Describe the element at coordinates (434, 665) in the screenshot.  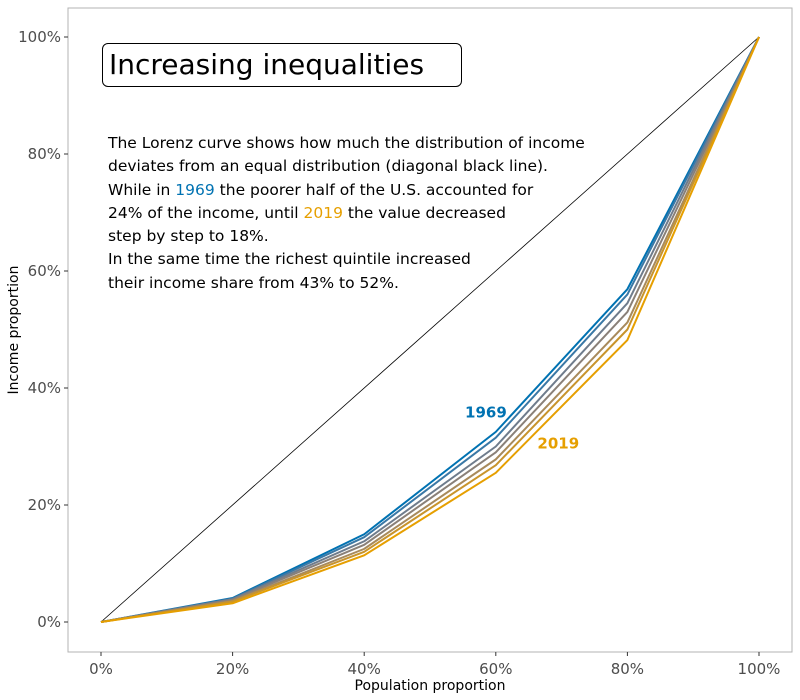
I see `x-axis-ticks: 0% 20% 40% 60% 80% 100%` at that location.